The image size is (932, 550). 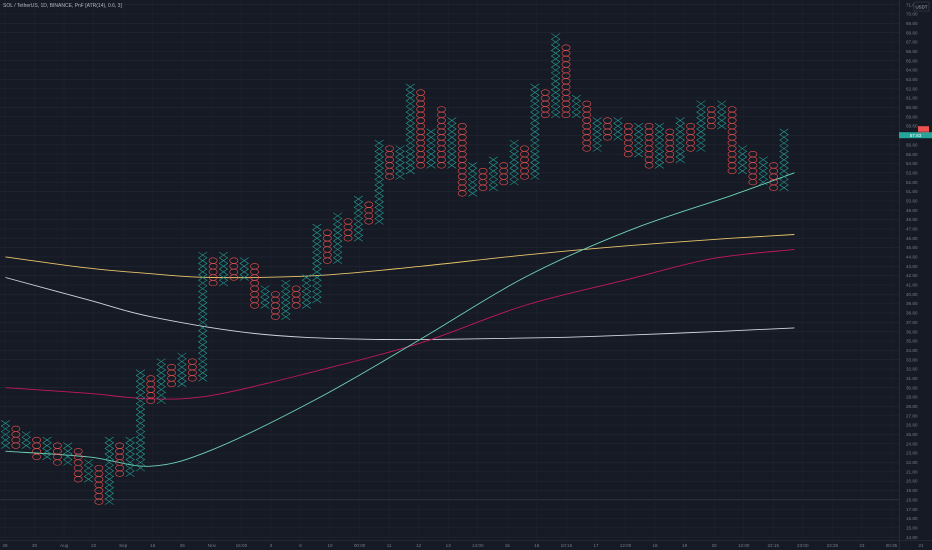 I want to click on x-tick-label: 3, so click(x=271, y=545).